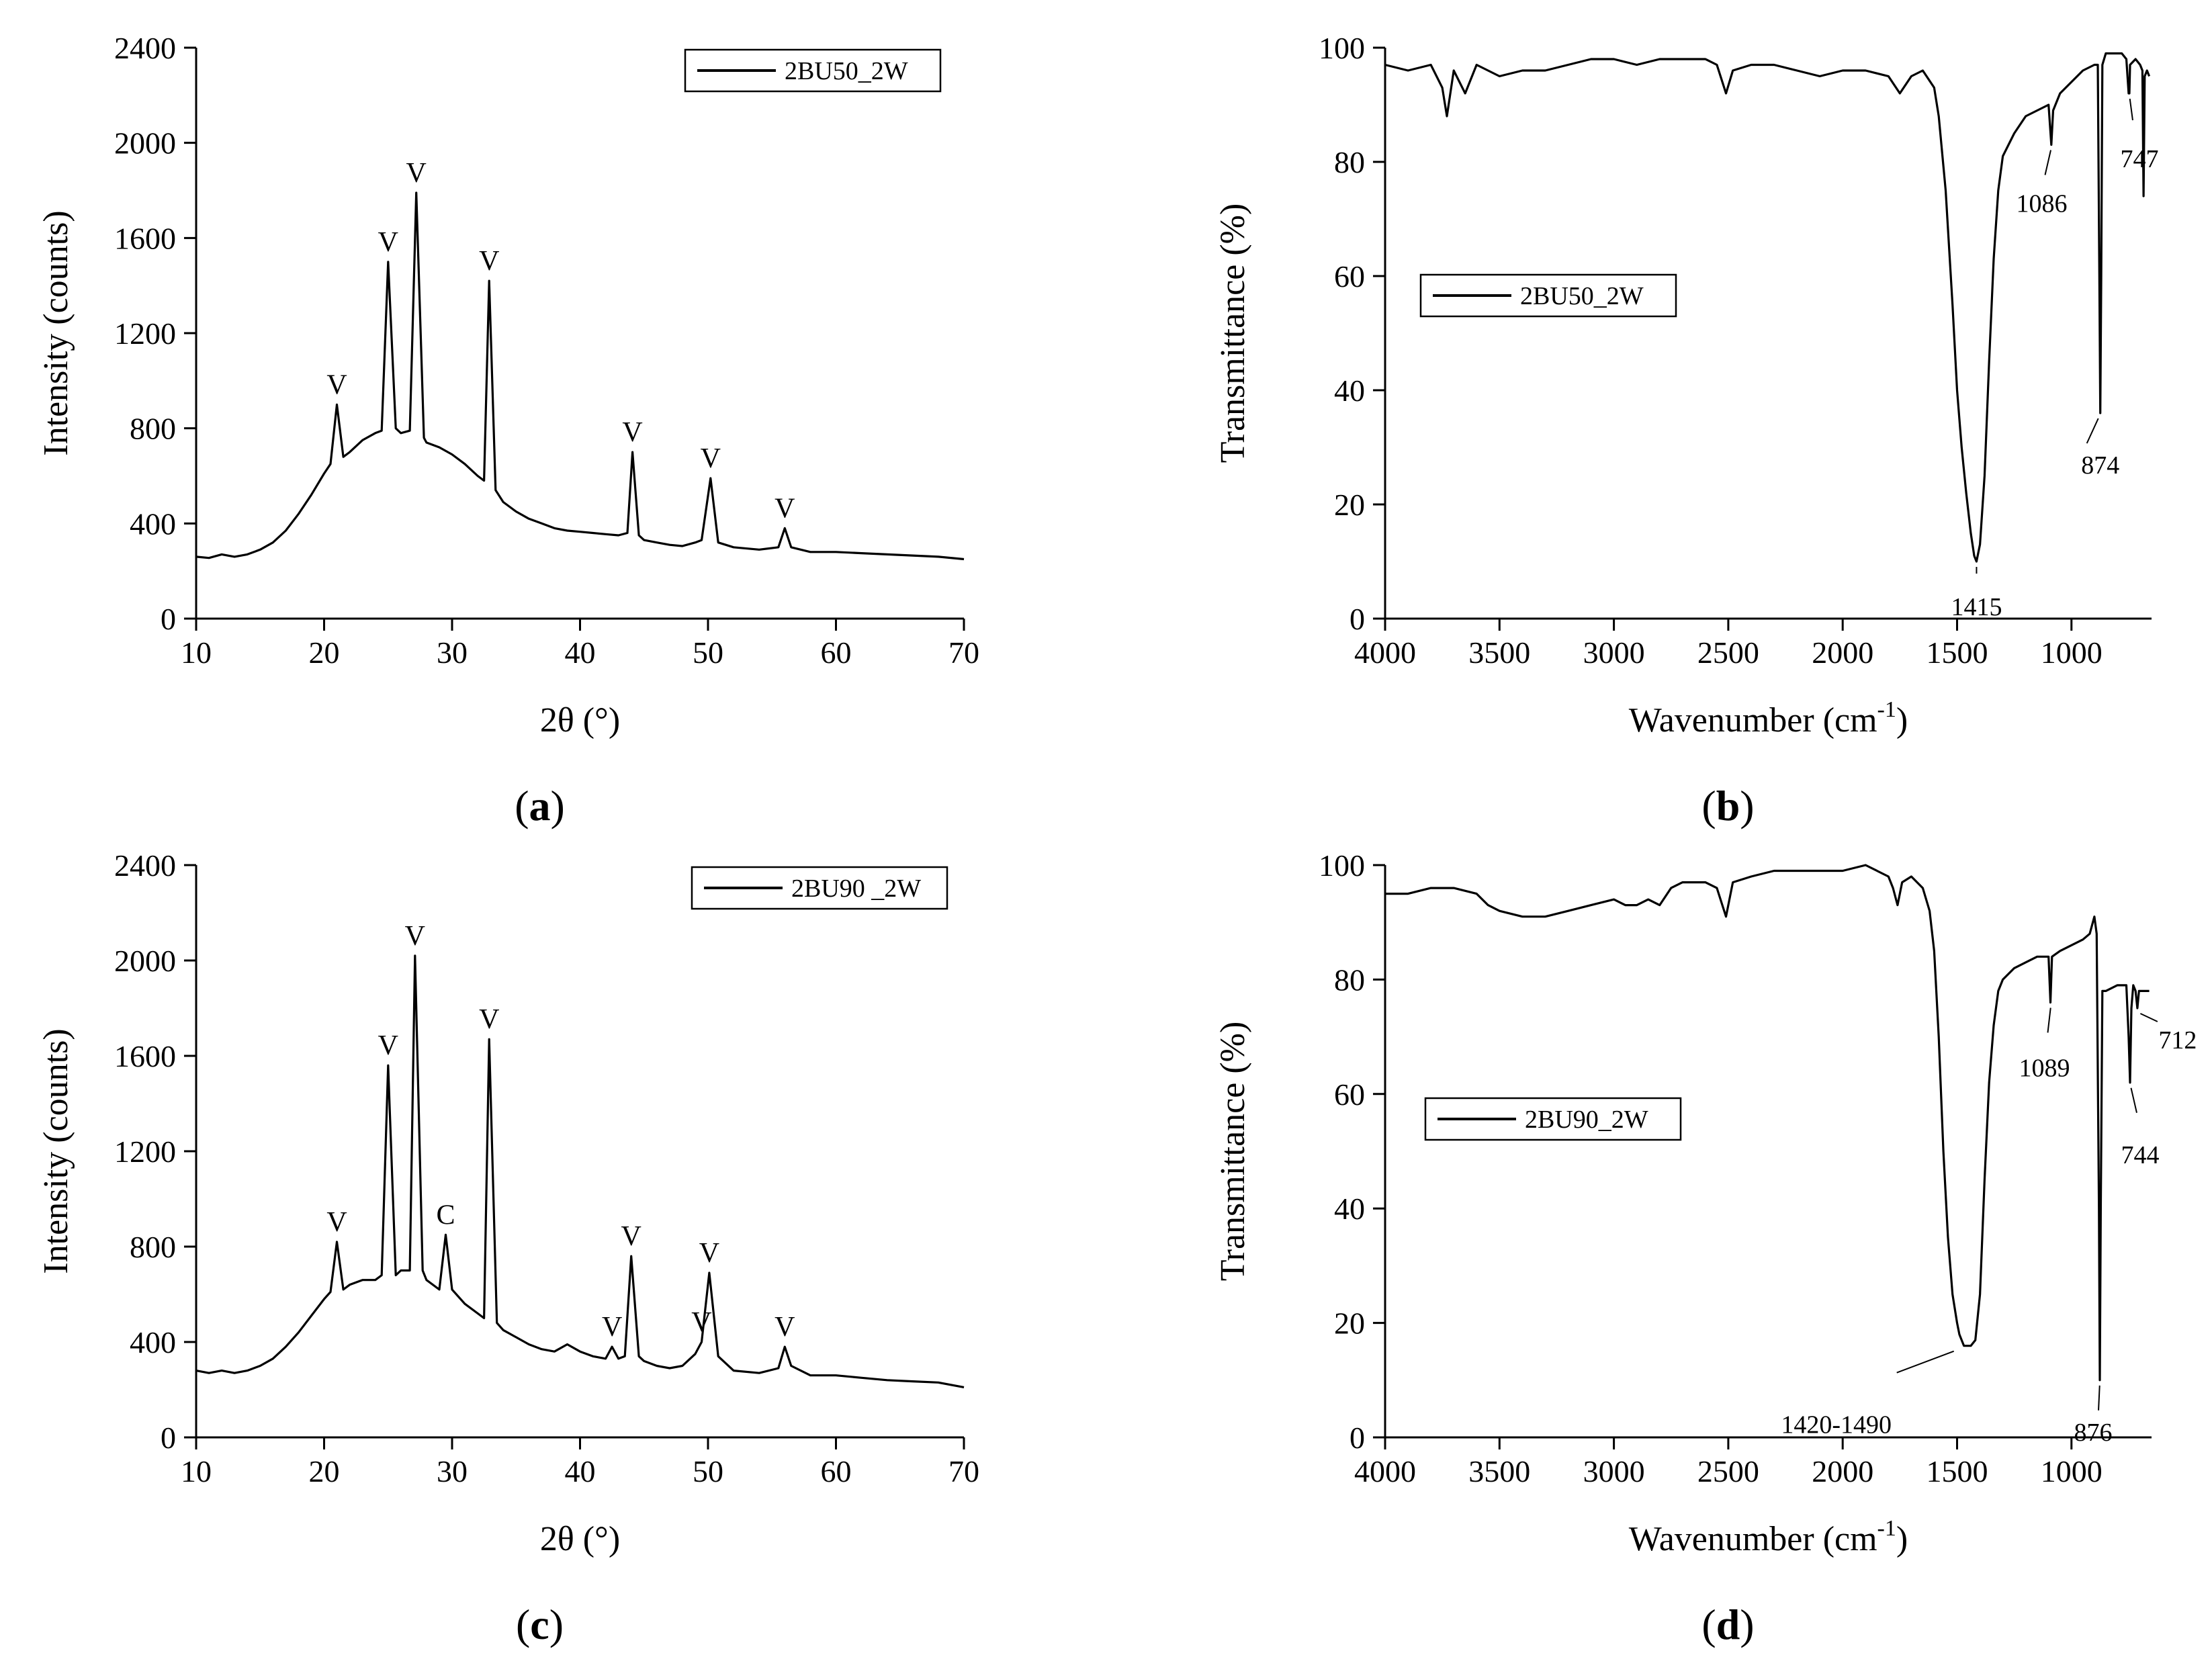  Describe the element at coordinates (2140, 1155) in the screenshot. I see `peak-label: 744` at that location.